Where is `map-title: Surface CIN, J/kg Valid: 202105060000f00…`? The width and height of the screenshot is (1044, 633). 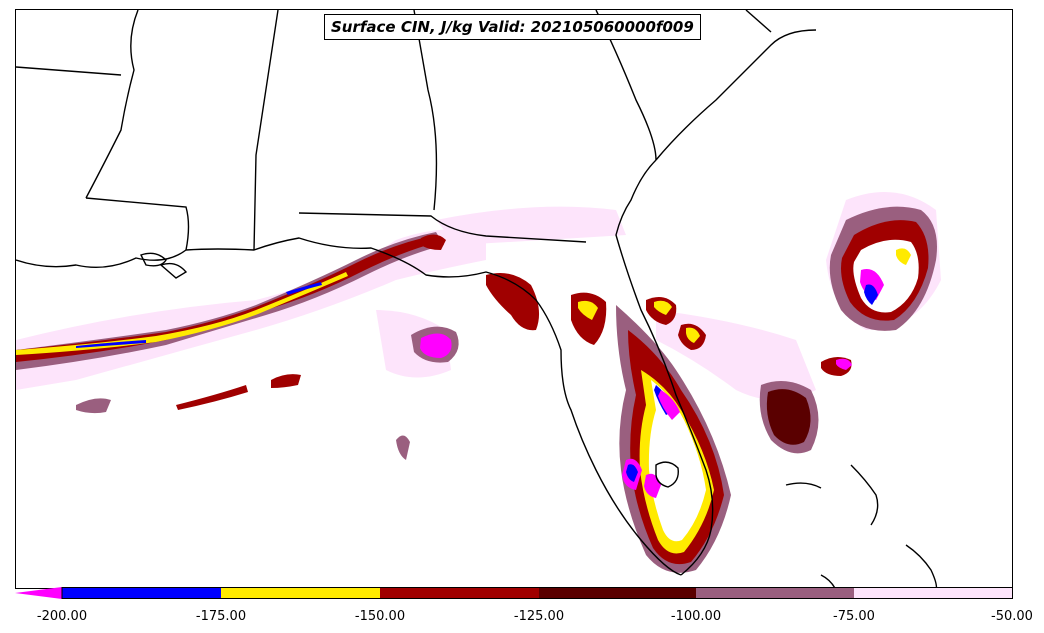
map-title: Surface CIN, J/kg Valid: 202105060000f00… is located at coordinates (512, 27).